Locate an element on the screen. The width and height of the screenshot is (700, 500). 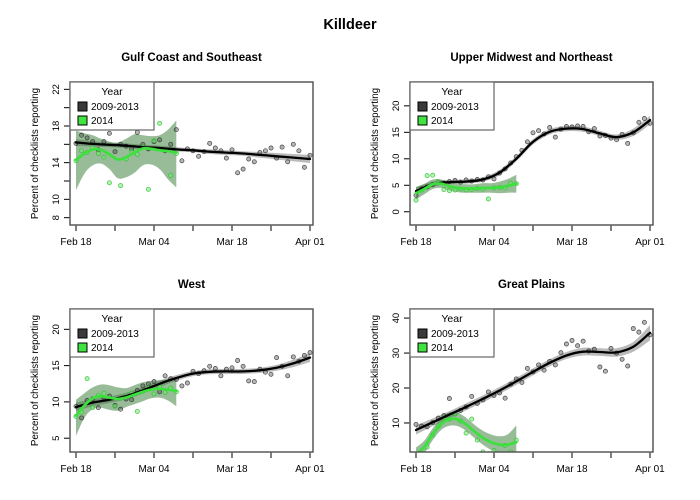
legend-title: Year is located at coordinates (452, 92).